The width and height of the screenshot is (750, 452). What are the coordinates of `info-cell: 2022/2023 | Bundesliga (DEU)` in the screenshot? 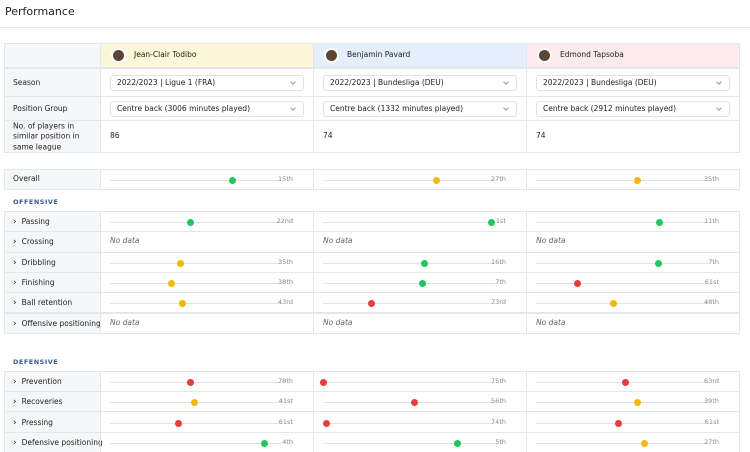 It's located at (420, 82).